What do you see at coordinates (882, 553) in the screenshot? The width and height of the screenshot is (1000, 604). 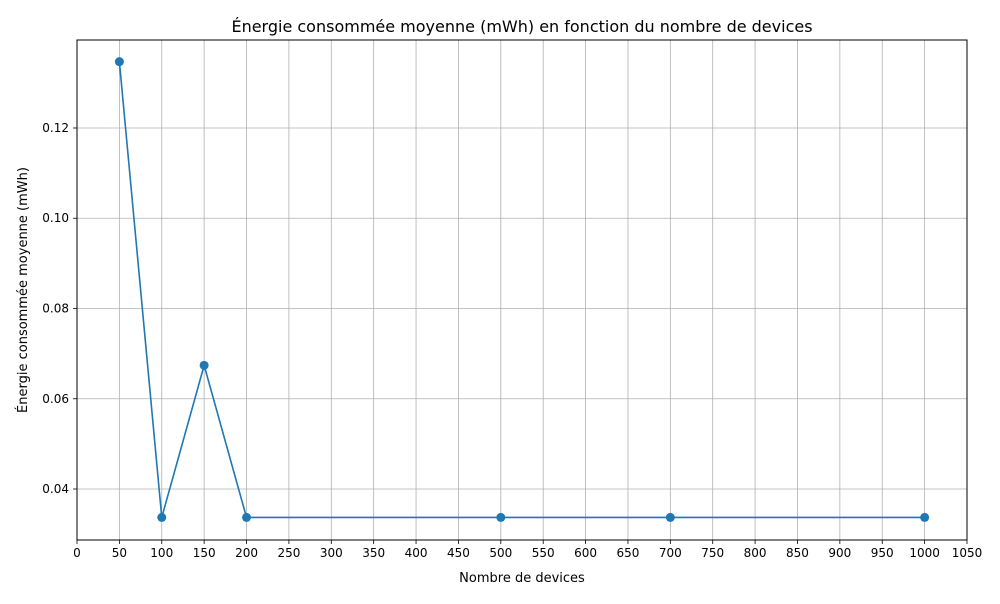 I see `x-tick-label: 950` at bounding box center [882, 553].